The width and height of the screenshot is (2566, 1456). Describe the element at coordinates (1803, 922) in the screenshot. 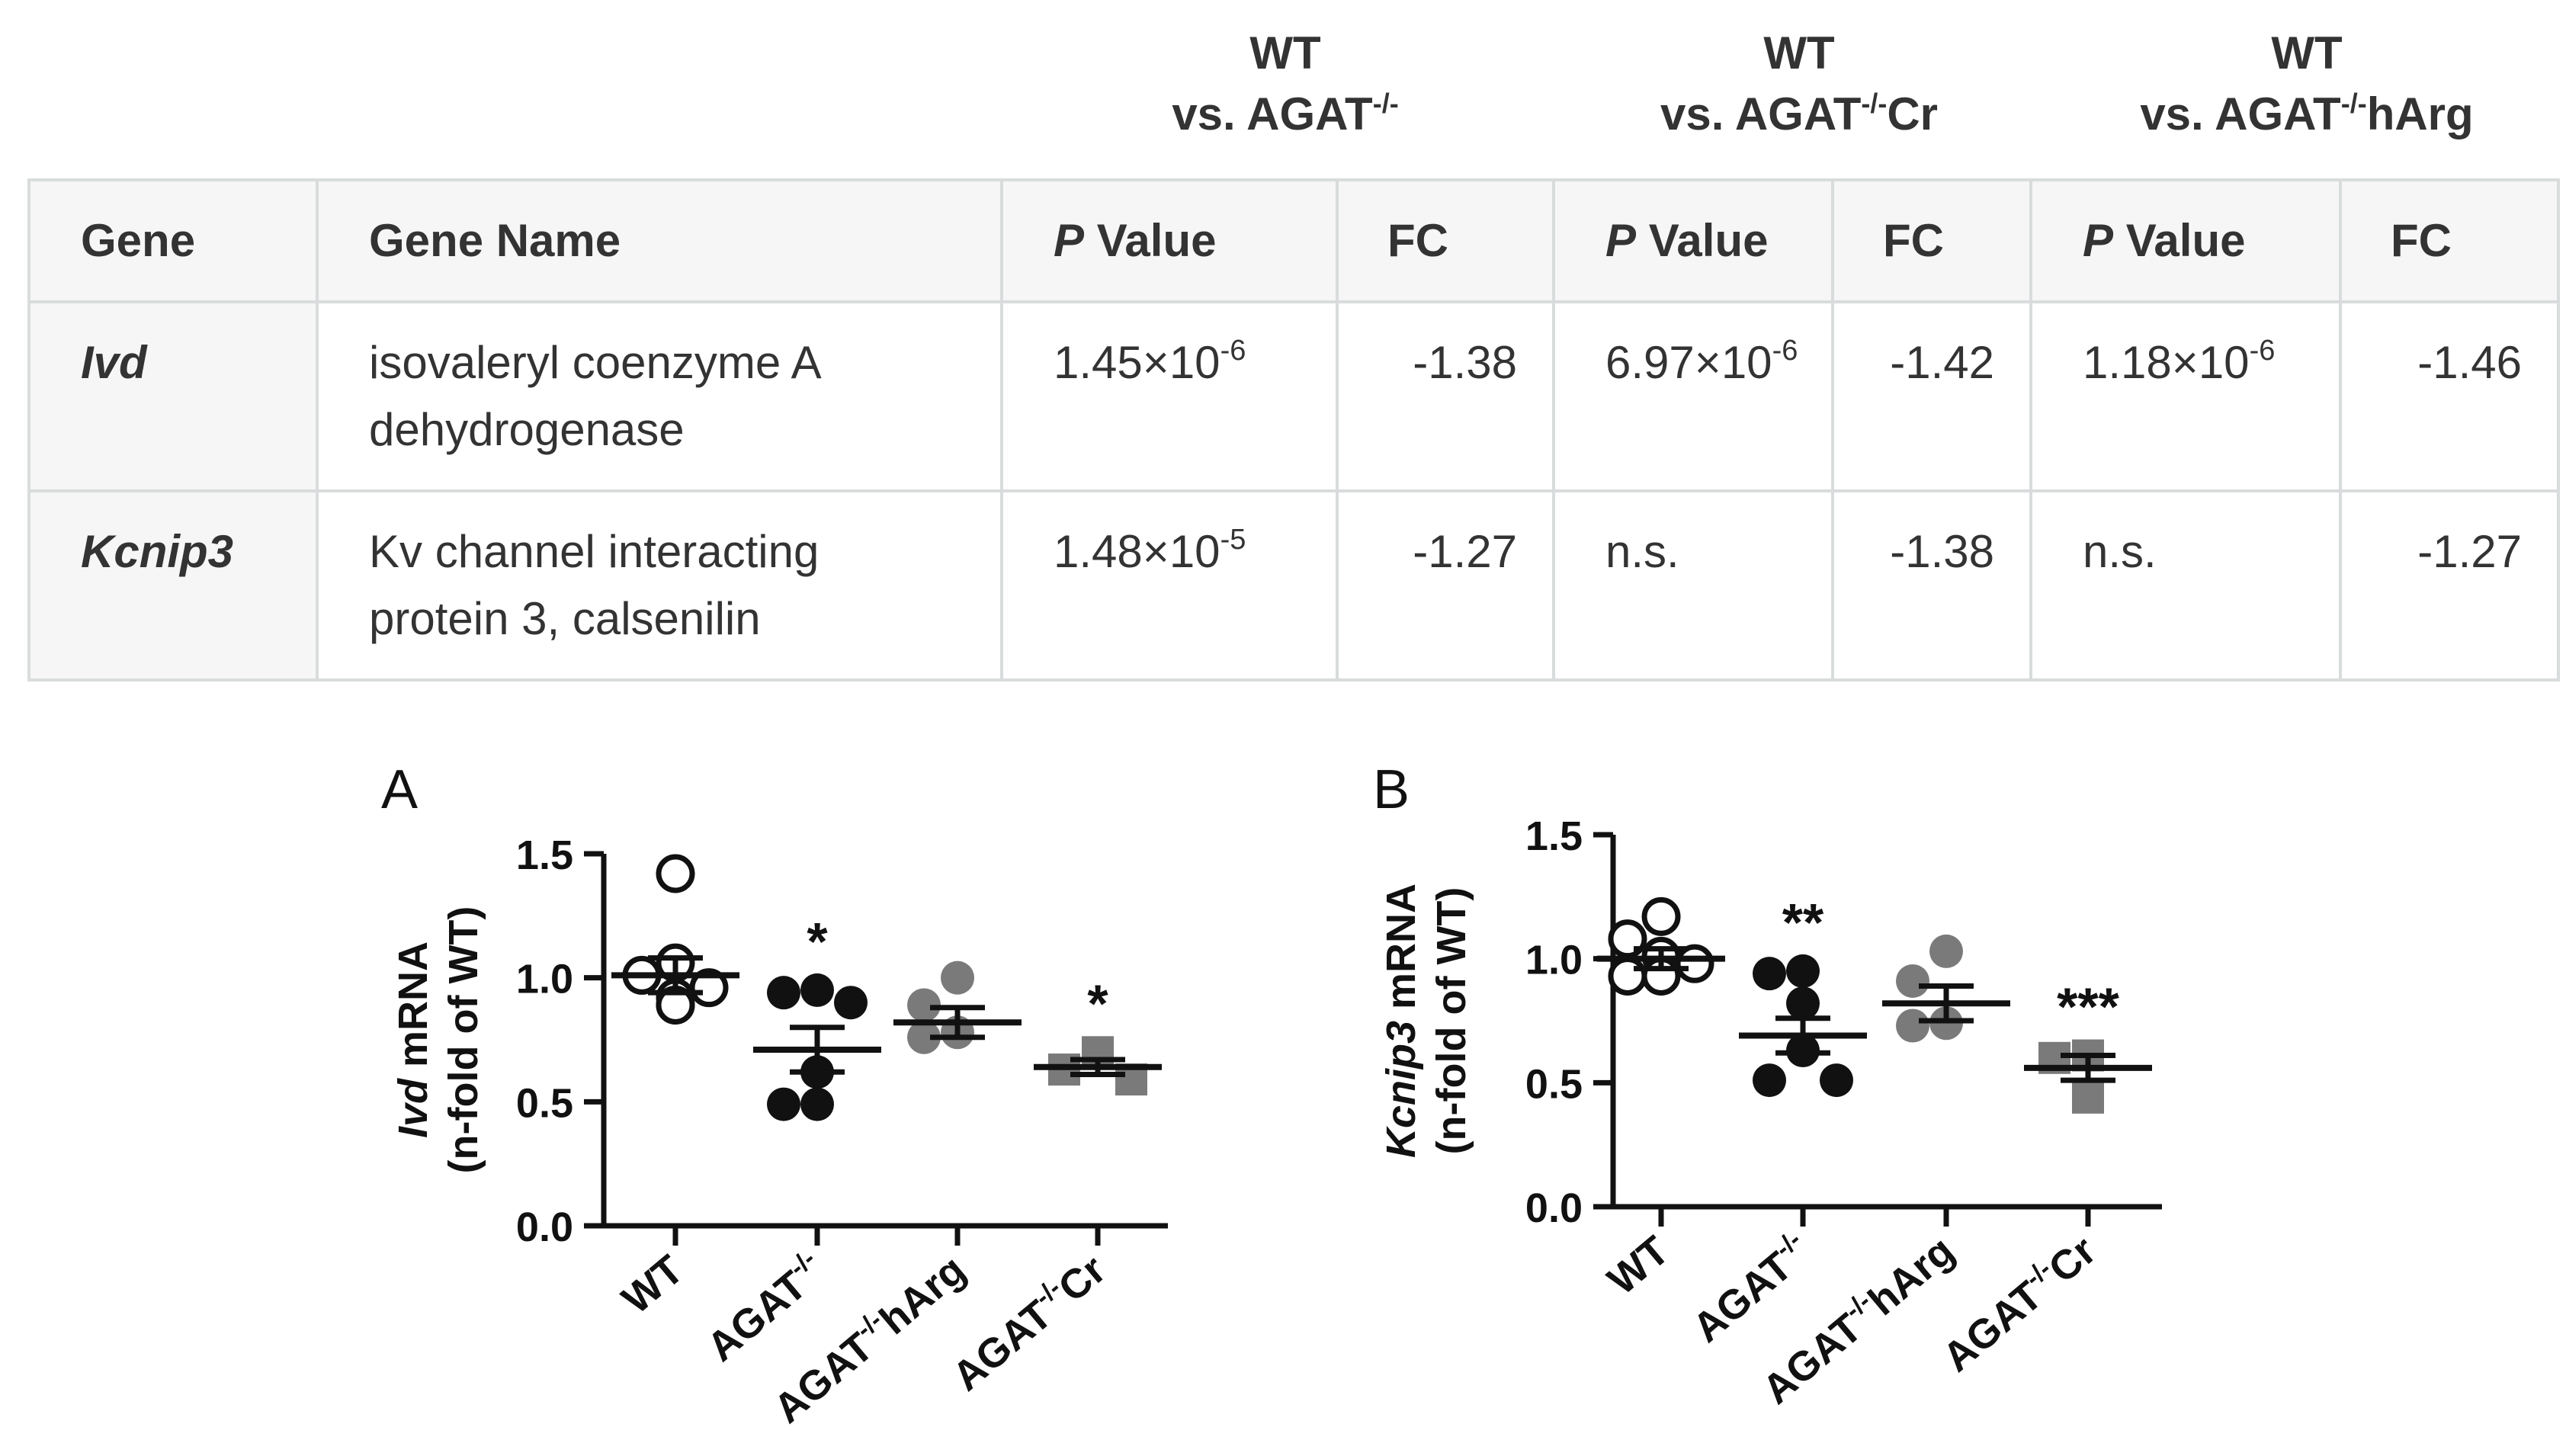

I see `significance-marker: **` at that location.